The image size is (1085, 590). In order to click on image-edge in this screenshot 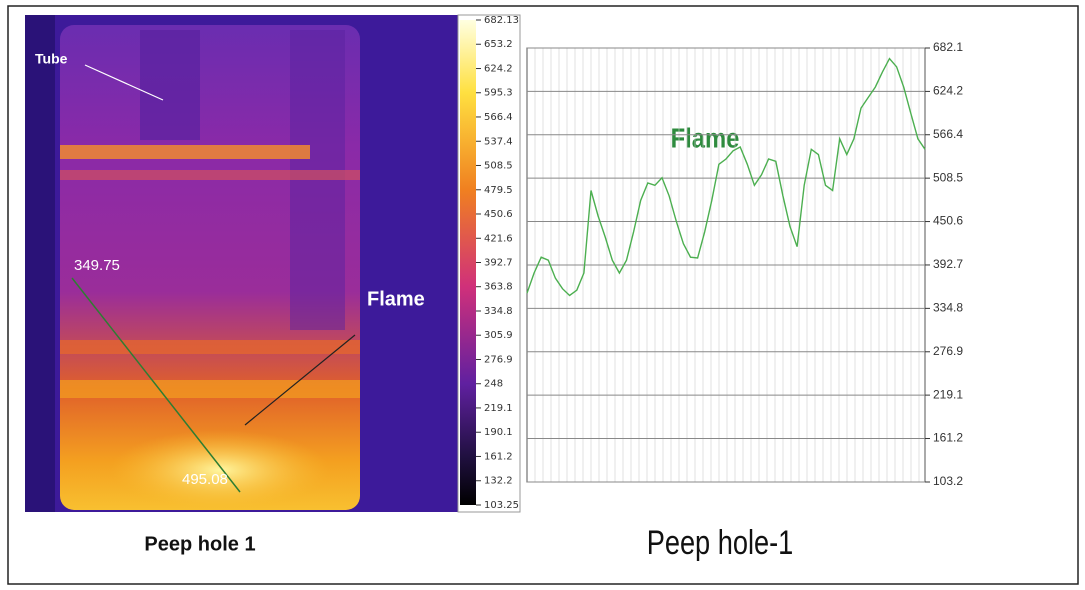, I will do `click(40, 263)`.